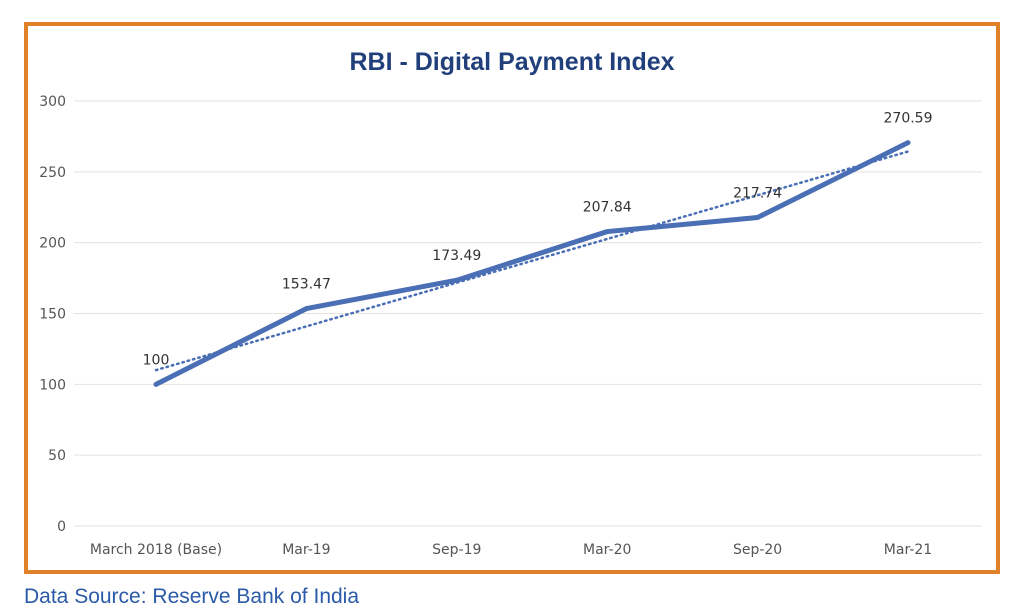 This screenshot has width=1024, height=614. Describe the element at coordinates (52, 244) in the screenshot. I see `y-tick-label: 200` at that location.